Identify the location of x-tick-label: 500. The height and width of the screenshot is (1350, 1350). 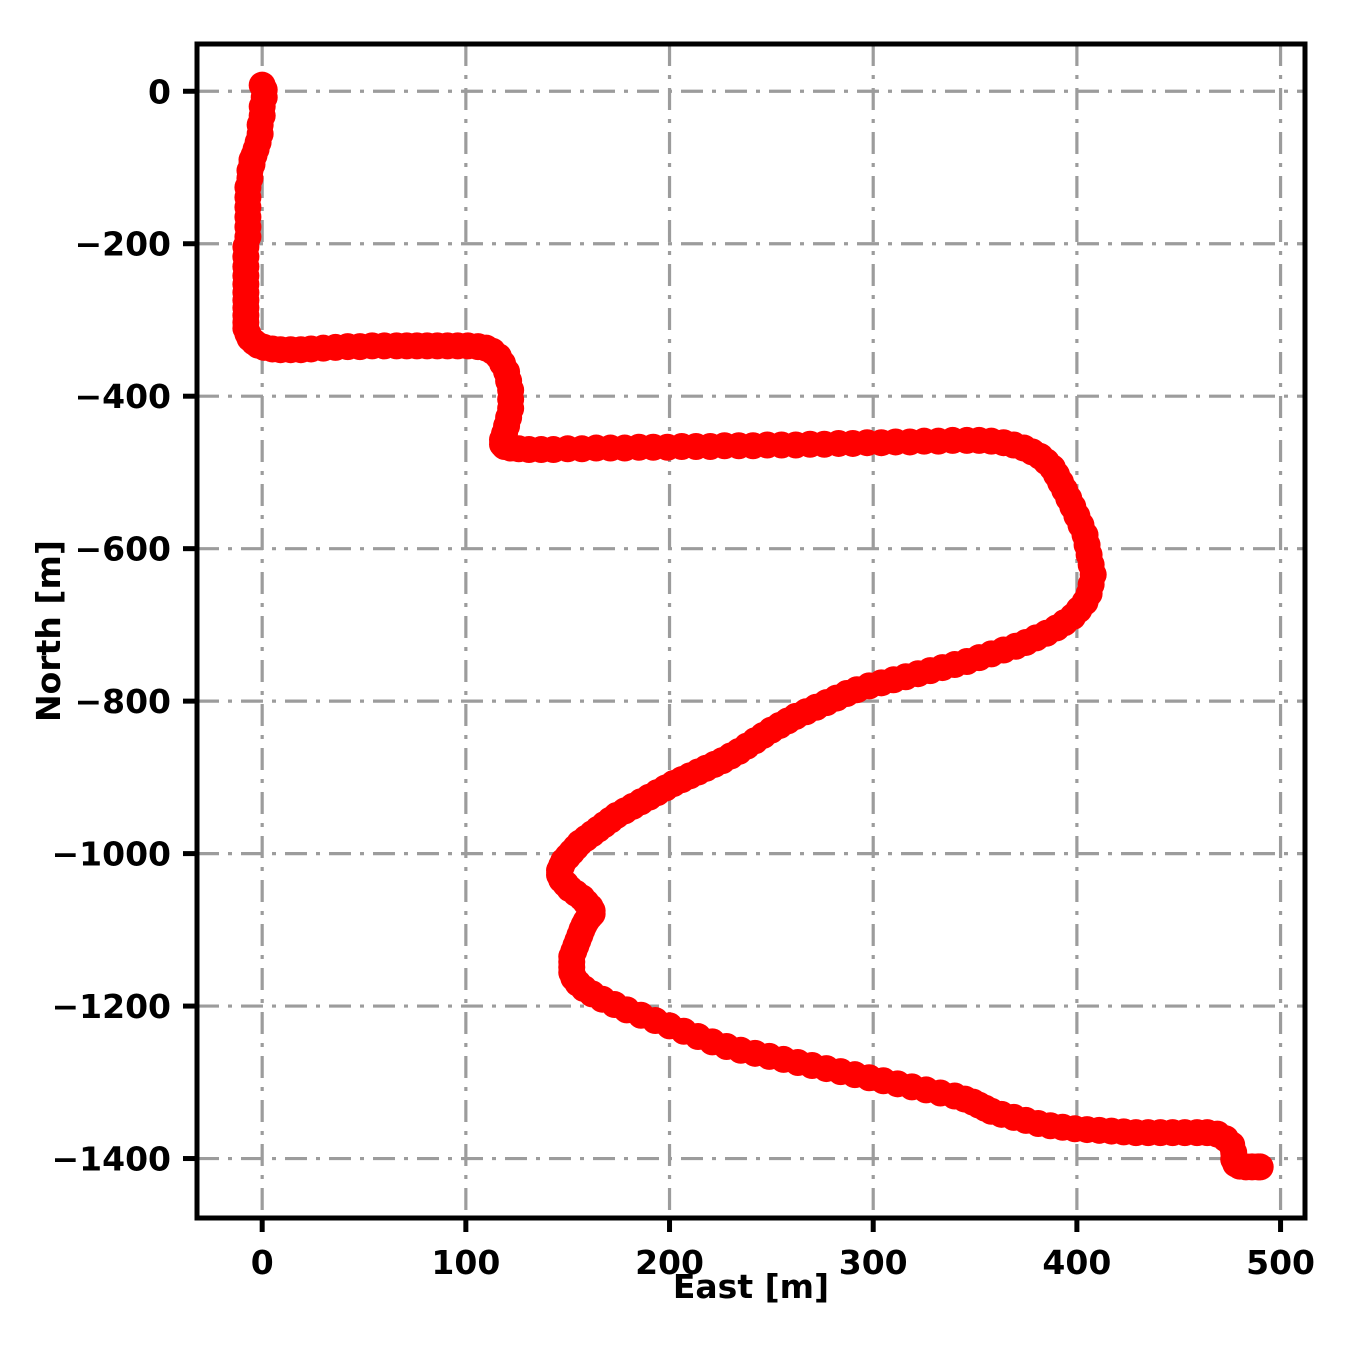
(1280, 1262).